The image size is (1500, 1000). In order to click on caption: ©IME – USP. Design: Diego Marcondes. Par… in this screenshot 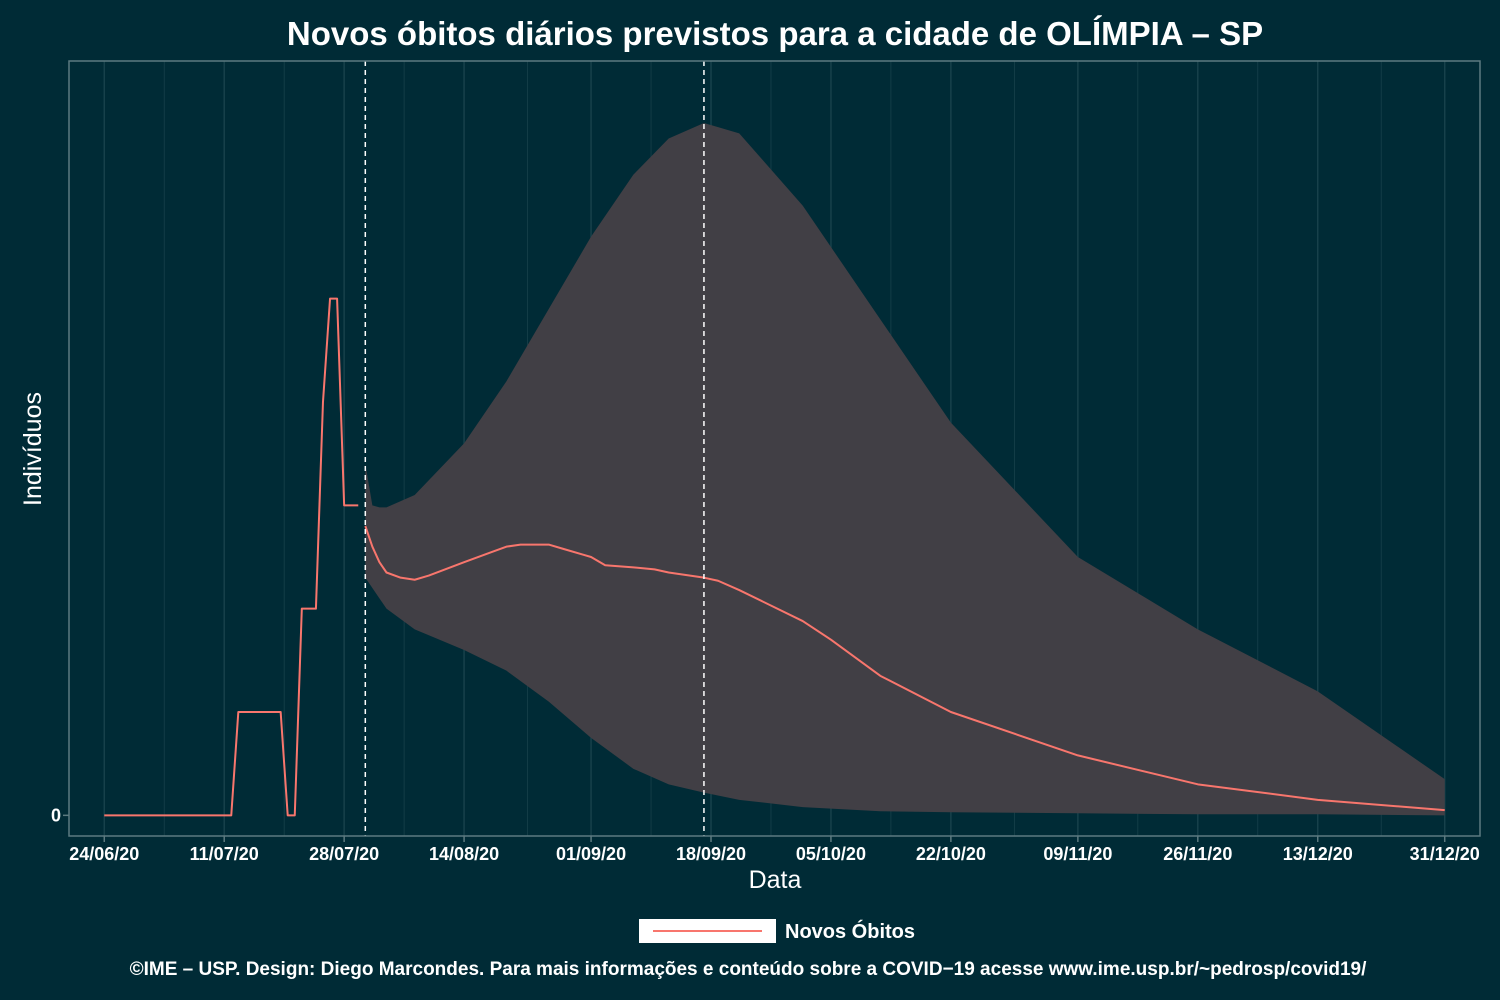, I will do `click(748, 969)`.